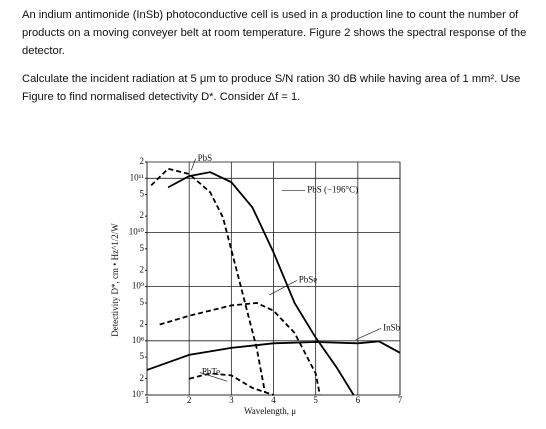 The image size is (546, 429). I want to click on series-label: PbSe, so click(308, 280).